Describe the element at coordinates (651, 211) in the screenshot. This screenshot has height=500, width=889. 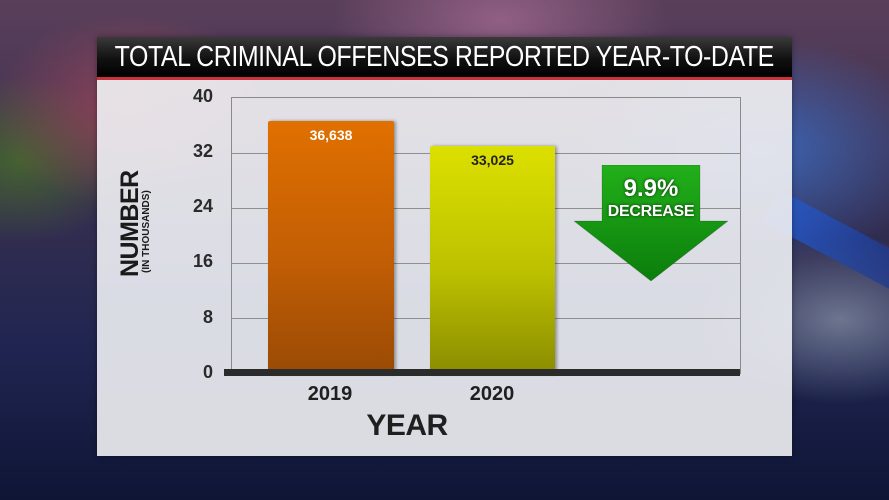
I see `decrease-label: DECREASE` at that location.